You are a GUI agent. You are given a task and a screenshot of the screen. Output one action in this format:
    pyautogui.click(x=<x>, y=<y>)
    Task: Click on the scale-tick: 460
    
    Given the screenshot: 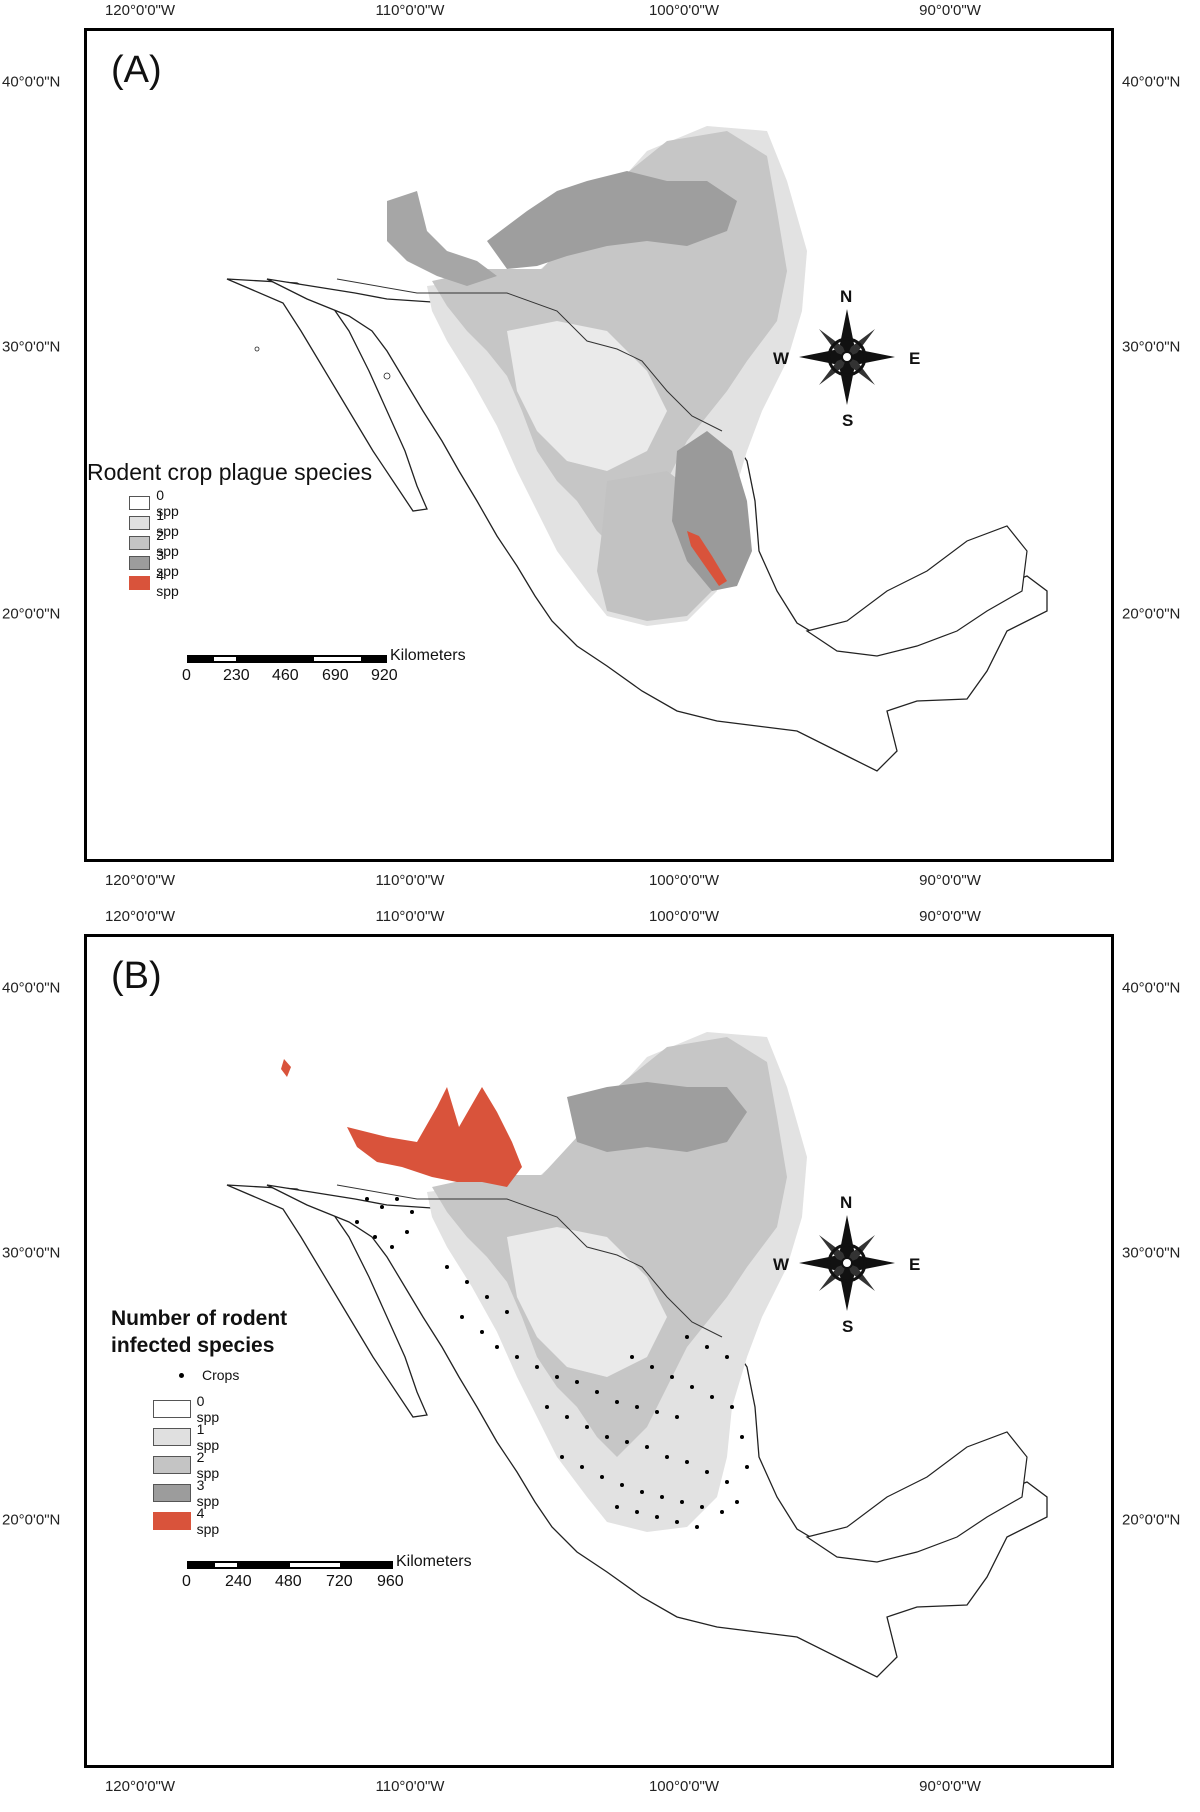 What is the action you would take?
    pyautogui.click(x=285, y=675)
    